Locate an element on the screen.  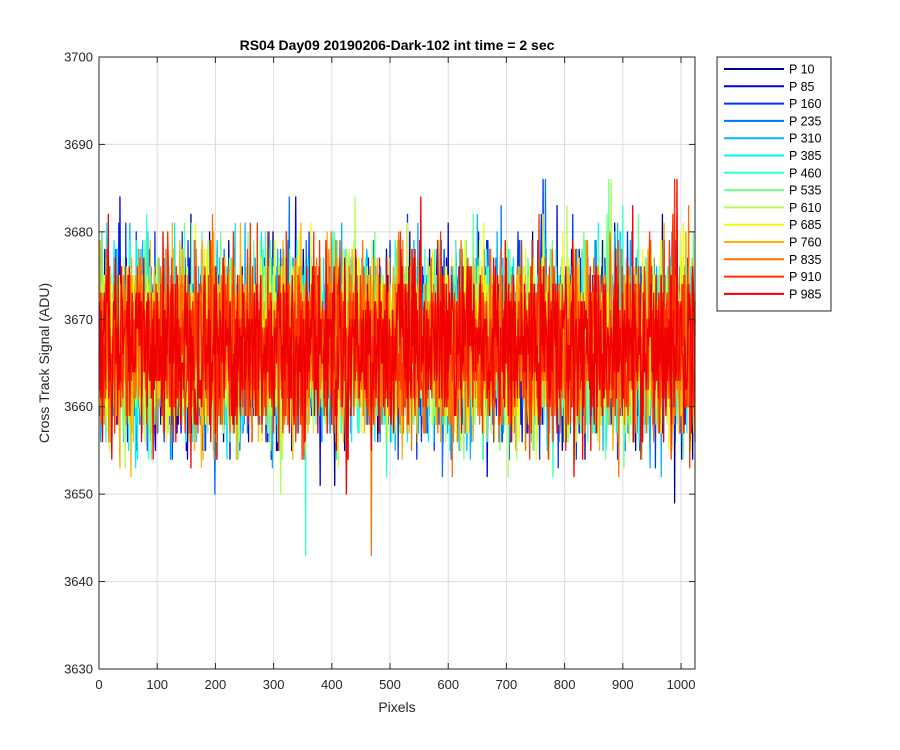
y-tick-label: 3630 is located at coordinates (78, 669).